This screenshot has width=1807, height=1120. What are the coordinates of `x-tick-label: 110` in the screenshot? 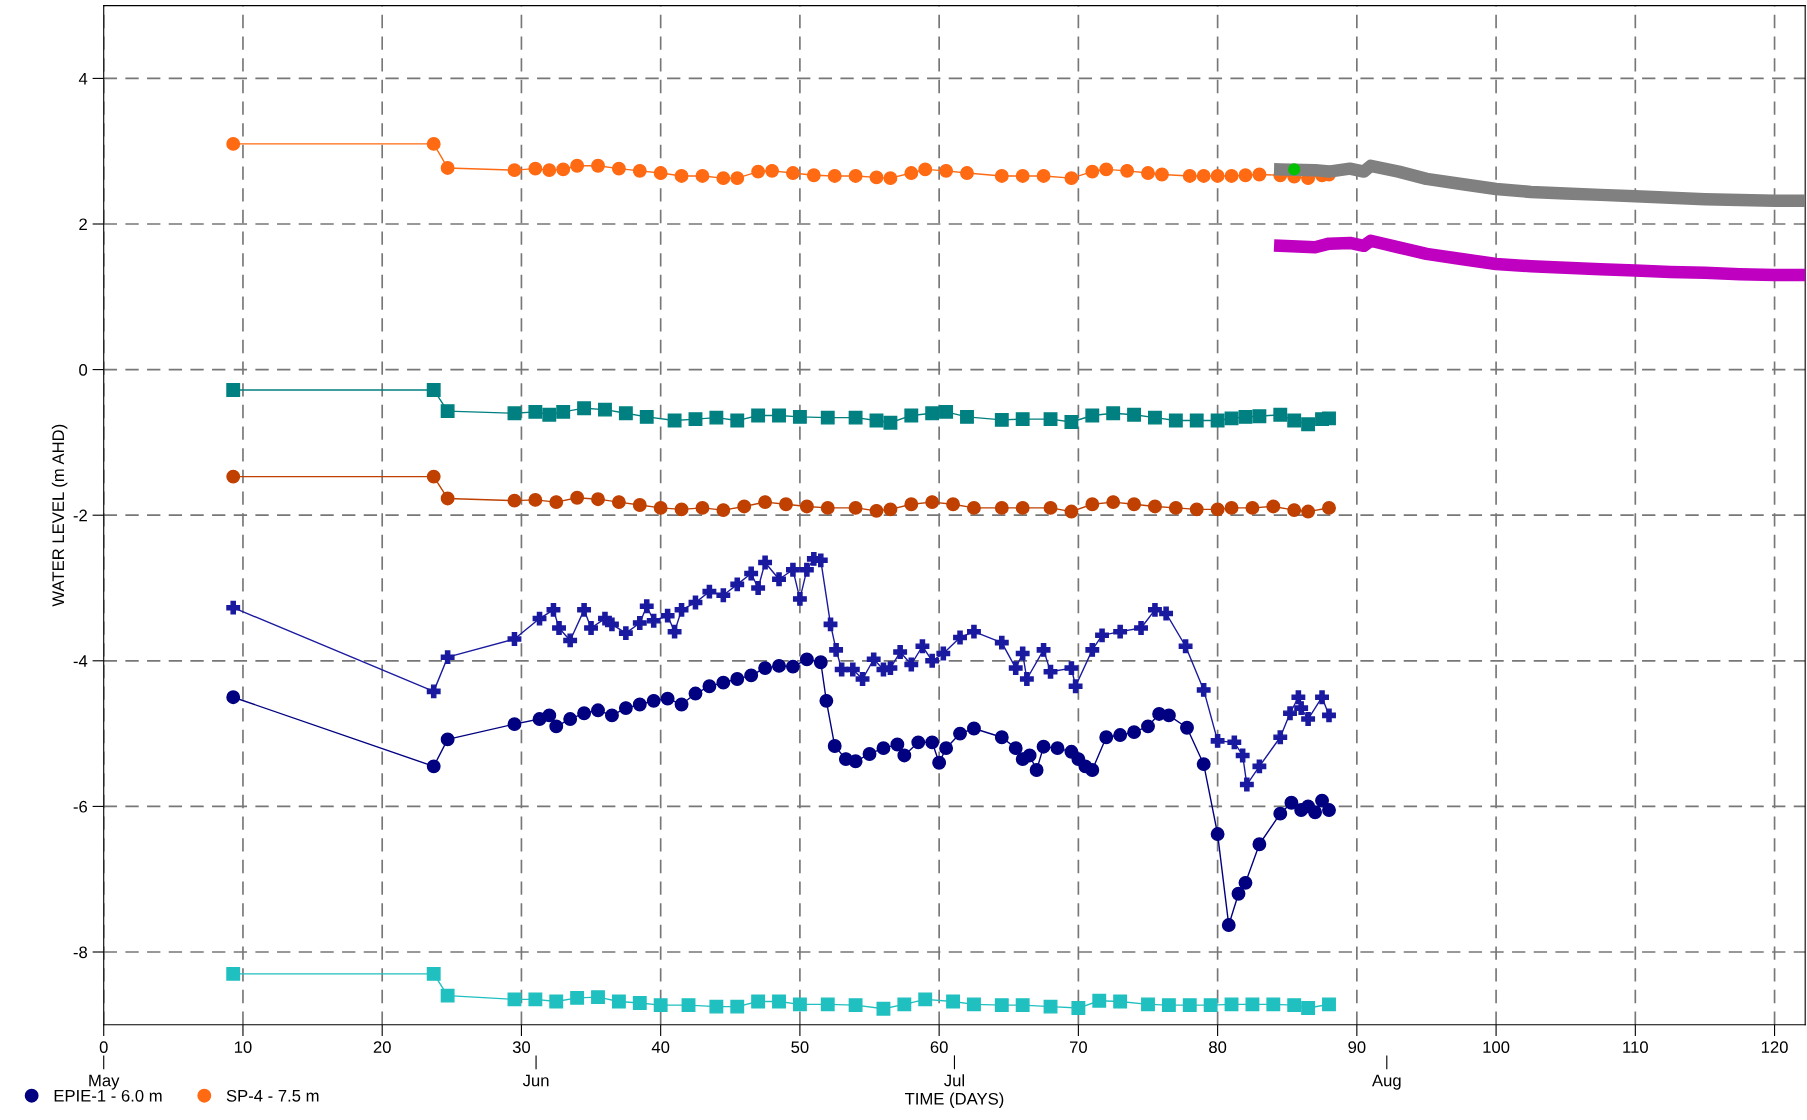 It's located at (1635, 1047).